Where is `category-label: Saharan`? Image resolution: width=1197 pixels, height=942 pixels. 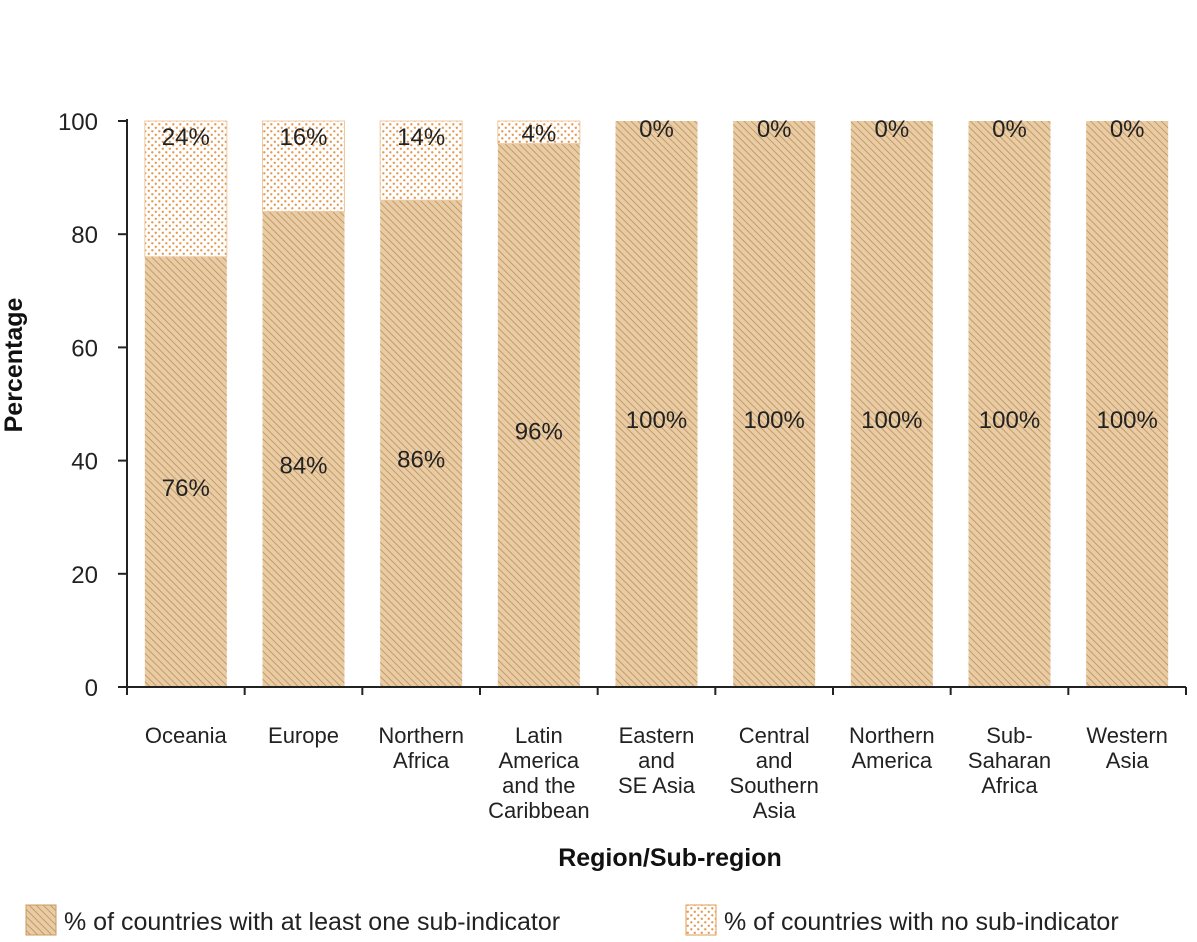
category-label: Saharan is located at coordinates (1009, 760).